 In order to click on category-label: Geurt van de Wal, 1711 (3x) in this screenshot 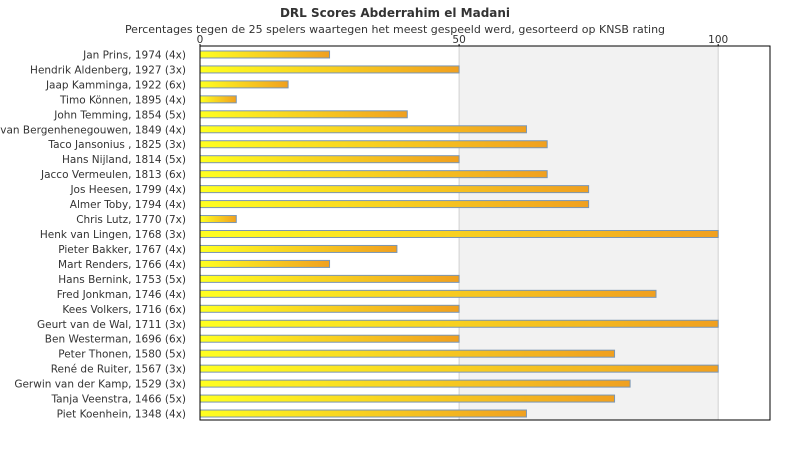, I will do `click(111, 325)`.